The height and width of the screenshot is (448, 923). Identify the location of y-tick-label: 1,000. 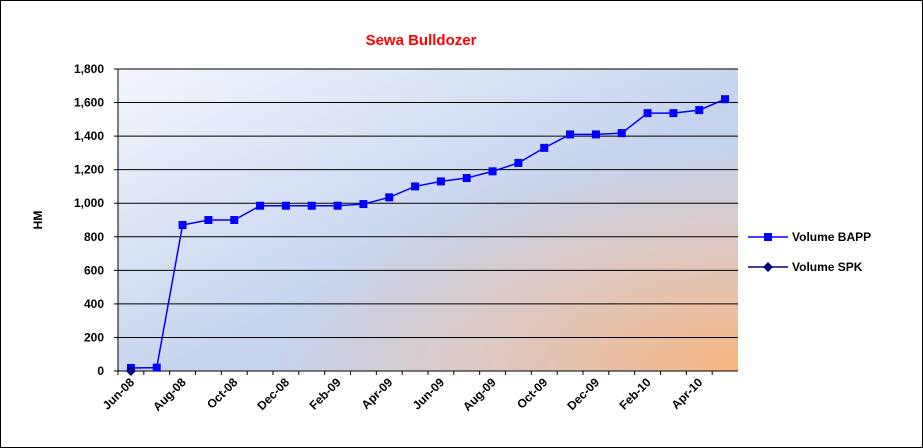
(89, 203).